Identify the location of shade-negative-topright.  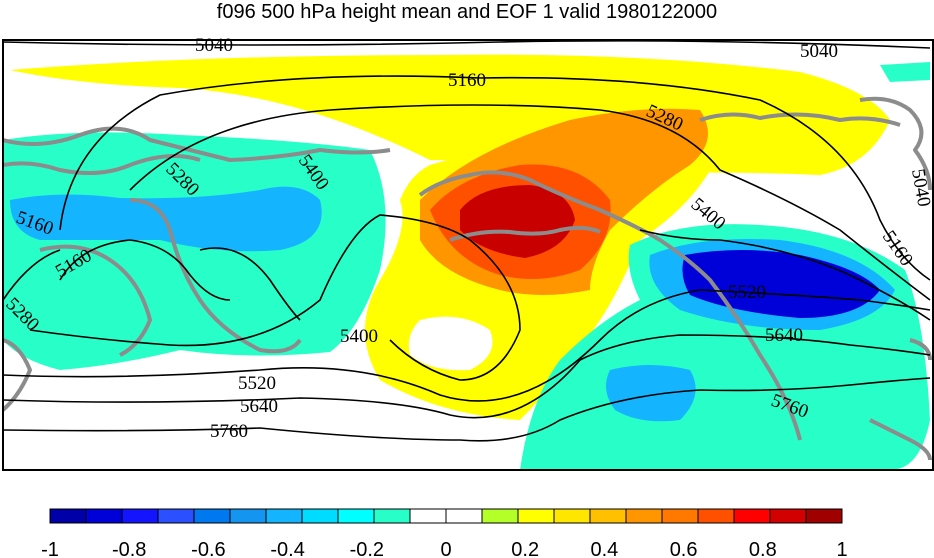
(905, 72).